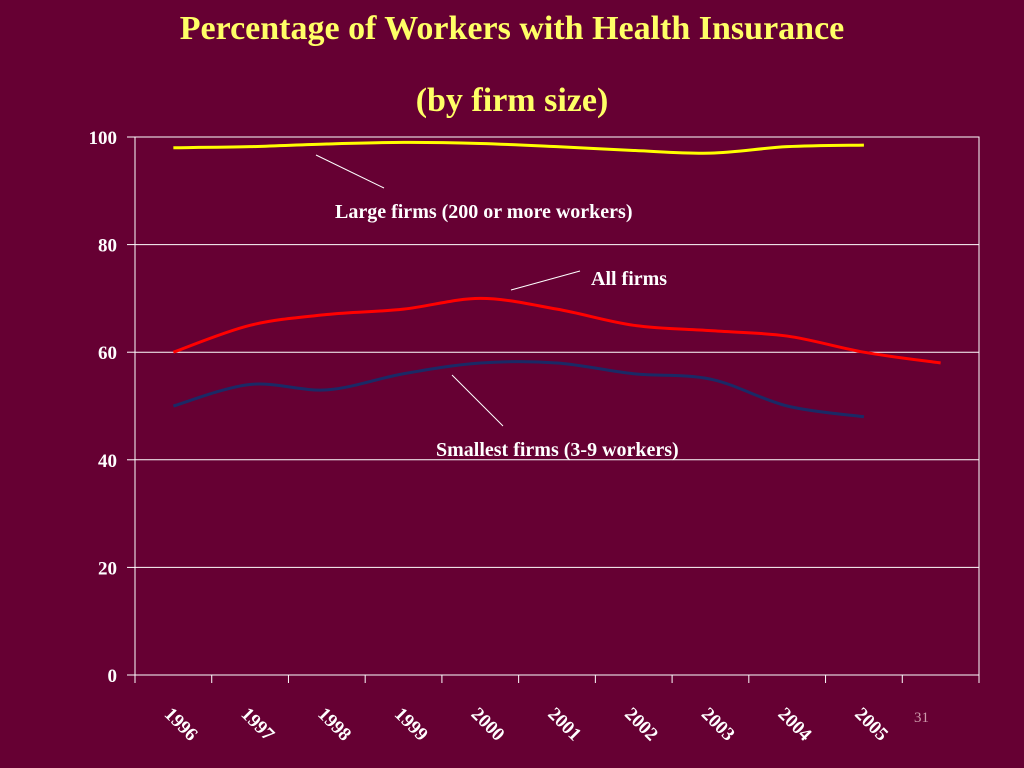 The height and width of the screenshot is (768, 1024). I want to click on x-tick-label: 1999, so click(411, 725).